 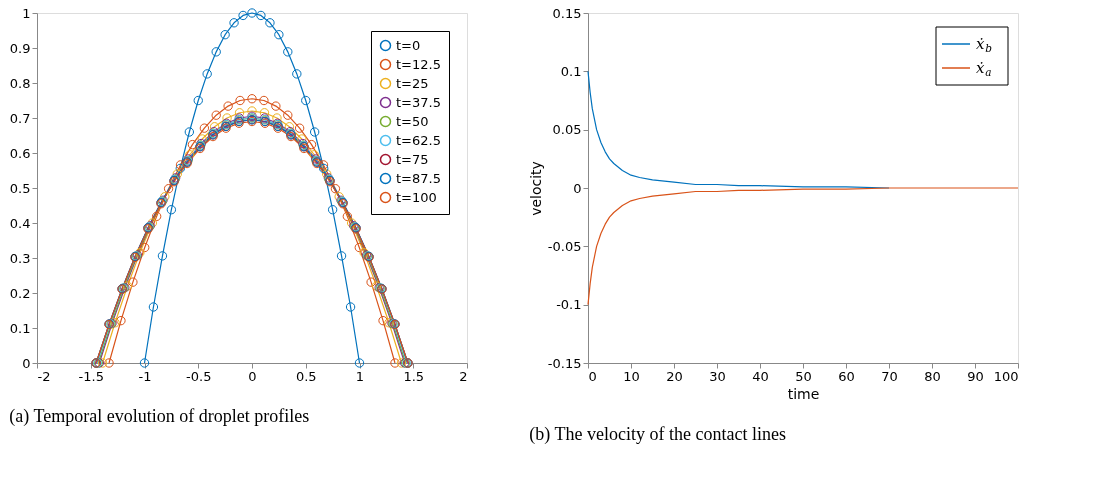 What do you see at coordinates (564, 246) in the screenshot?
I see `y-tick-label: -0.05` at bounding box center [564, 246].